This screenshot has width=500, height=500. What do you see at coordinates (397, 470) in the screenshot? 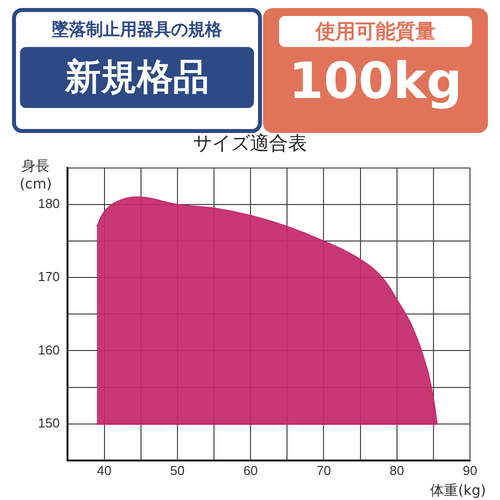
I see `x-tick-label: 80` at bounding box center [397, 470].